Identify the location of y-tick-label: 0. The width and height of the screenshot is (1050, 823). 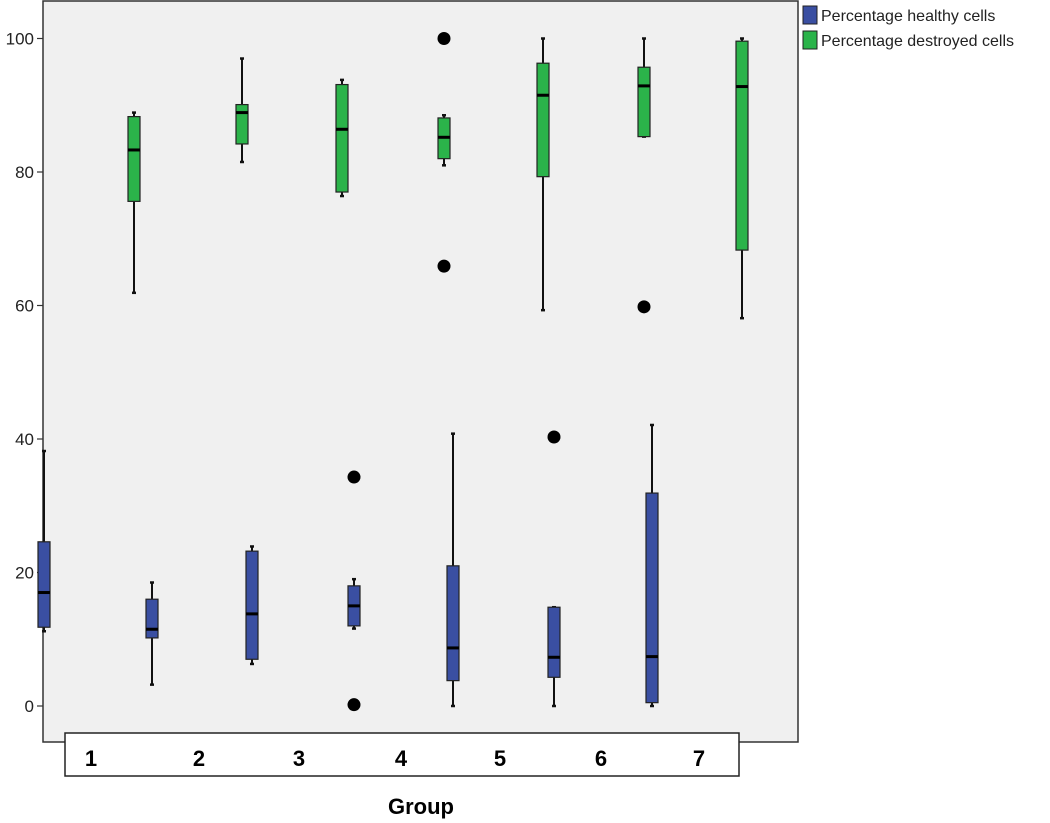
(29, 706).